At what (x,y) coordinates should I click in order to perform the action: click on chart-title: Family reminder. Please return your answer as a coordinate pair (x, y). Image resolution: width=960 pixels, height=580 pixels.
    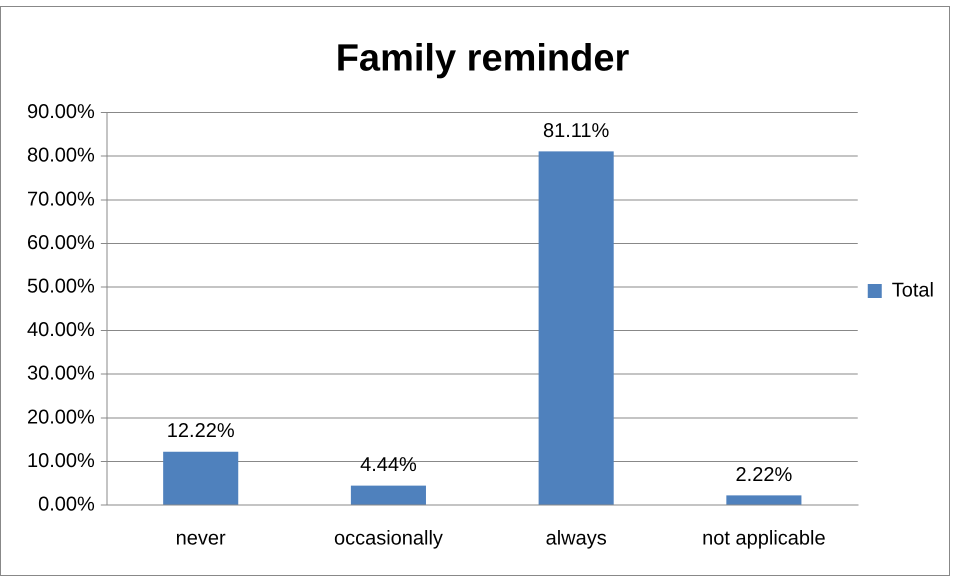
    Looking at the image, I should click on (483, 58).